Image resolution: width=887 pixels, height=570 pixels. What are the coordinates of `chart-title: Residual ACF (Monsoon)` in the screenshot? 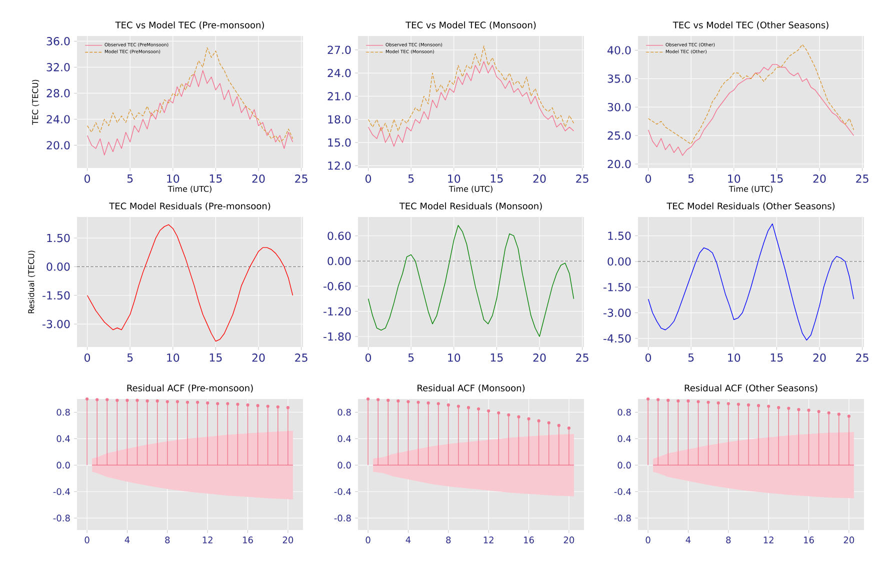 It's located at (471, 388).